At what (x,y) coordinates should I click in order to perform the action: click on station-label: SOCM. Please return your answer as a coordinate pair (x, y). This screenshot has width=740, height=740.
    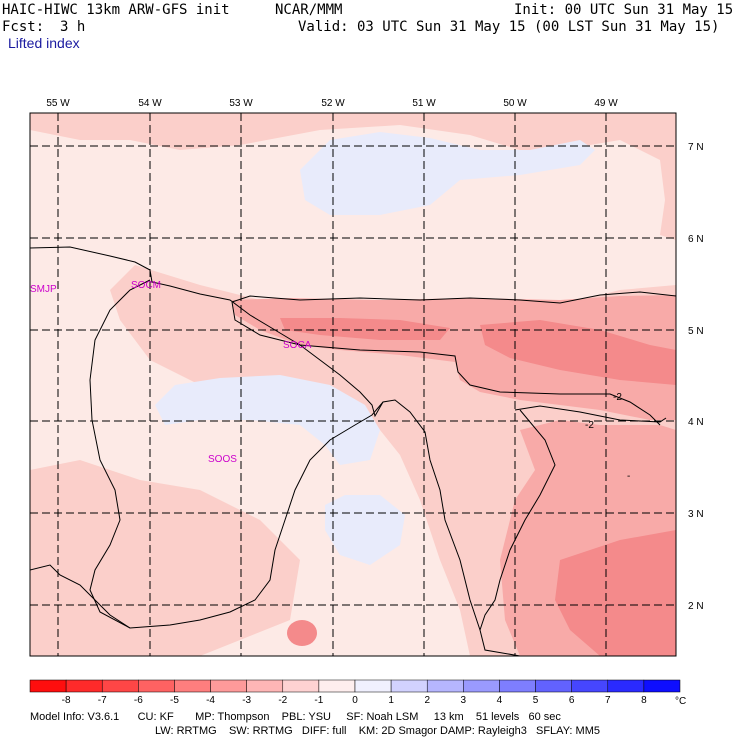
    Looking at the image, I should click on (146, 285).